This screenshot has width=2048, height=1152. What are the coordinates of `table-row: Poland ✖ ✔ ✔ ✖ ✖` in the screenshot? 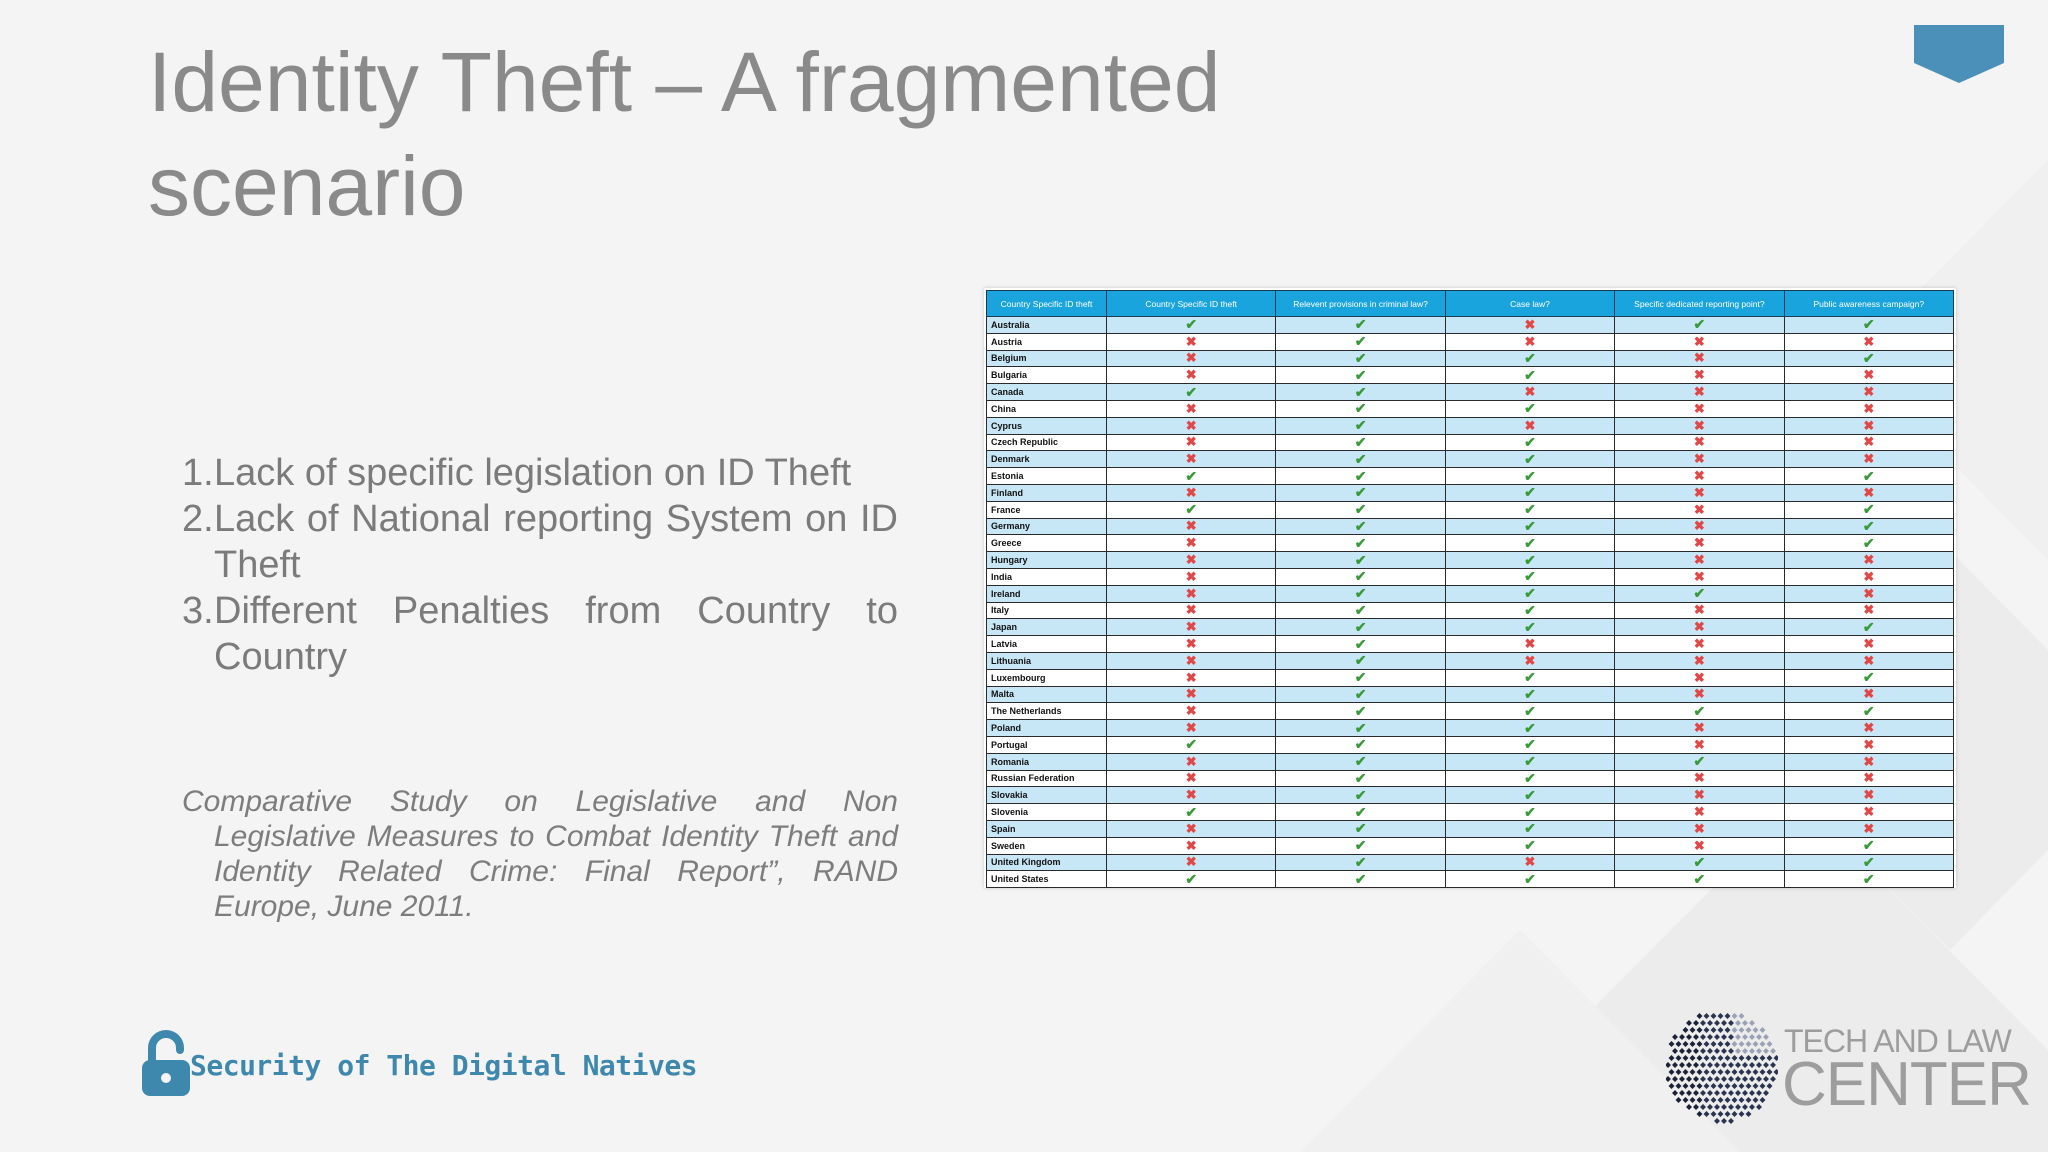 It's located at (1470, 728).